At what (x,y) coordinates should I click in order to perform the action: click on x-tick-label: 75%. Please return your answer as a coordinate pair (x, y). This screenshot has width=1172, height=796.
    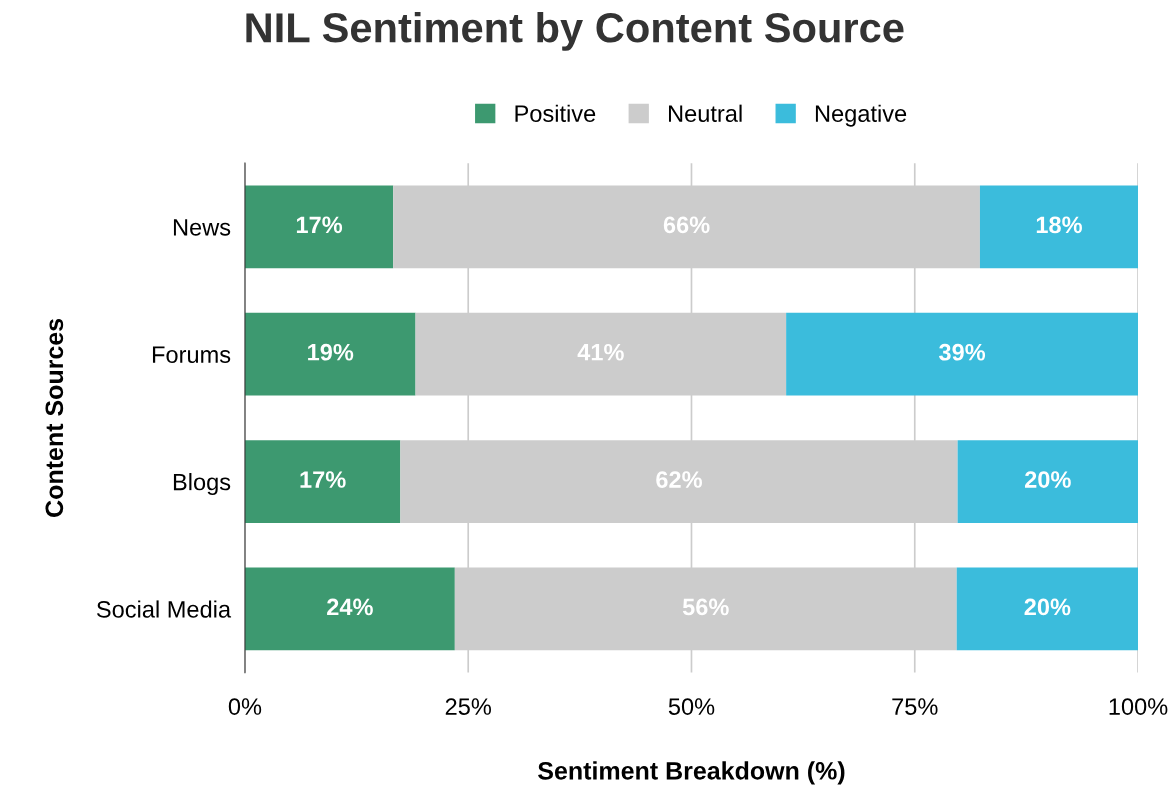
    Looking at the image, I should click on (915, 706).